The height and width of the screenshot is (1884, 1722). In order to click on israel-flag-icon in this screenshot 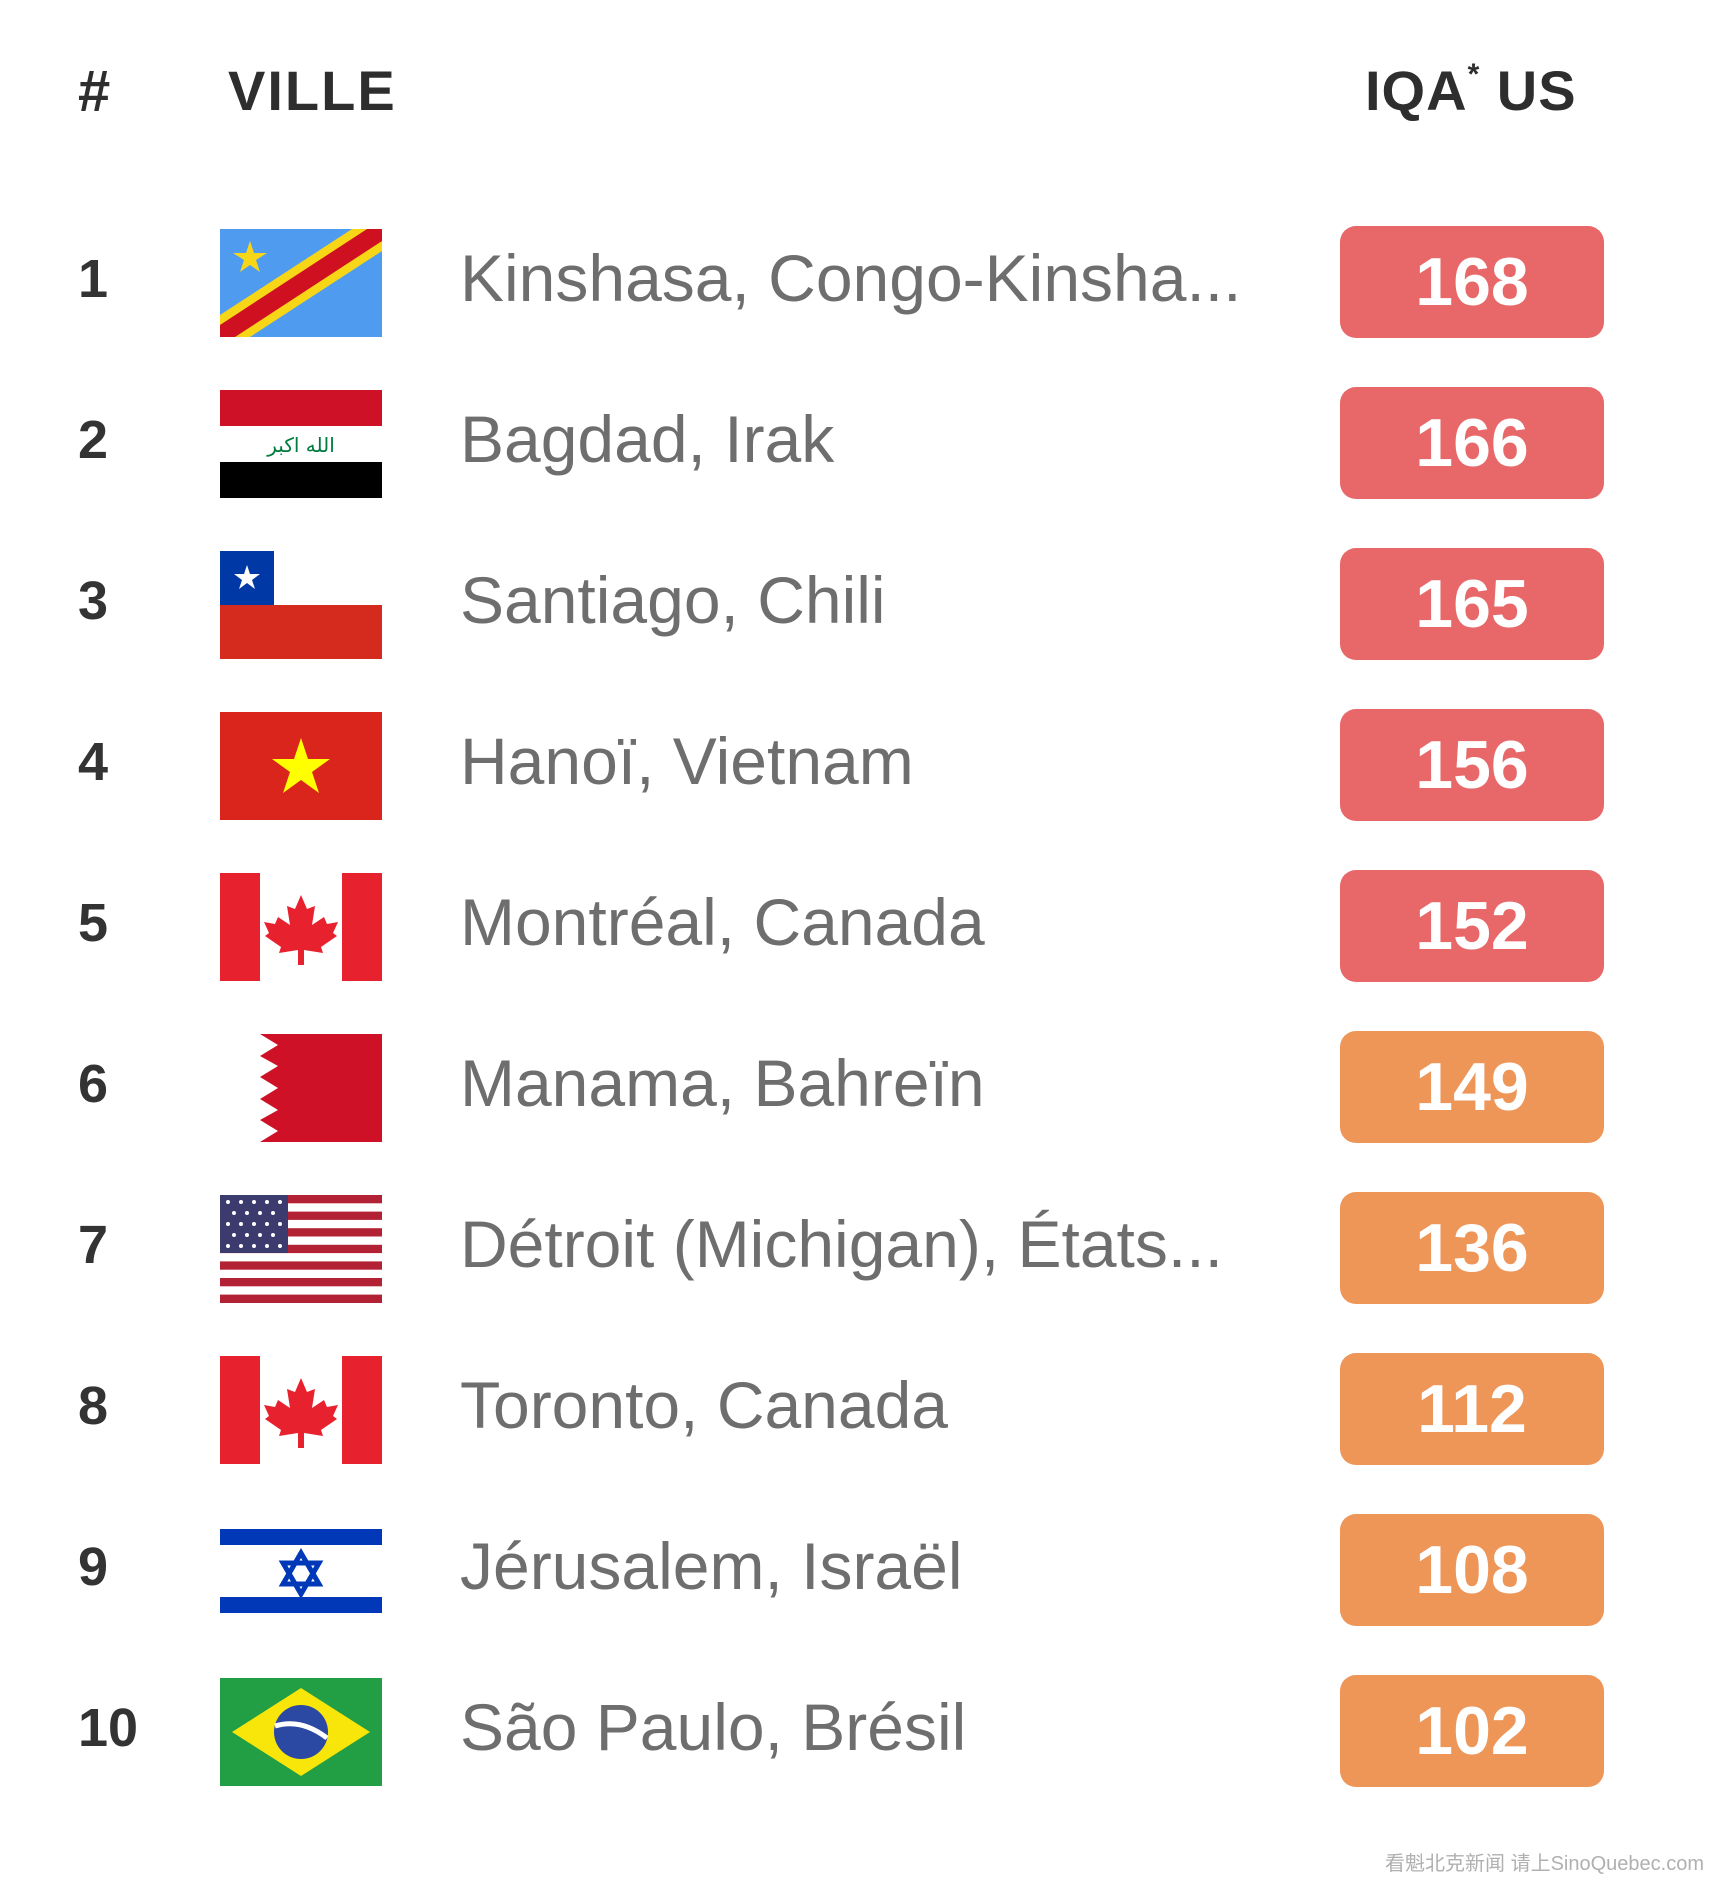, I will do `click(301, 1571)`.